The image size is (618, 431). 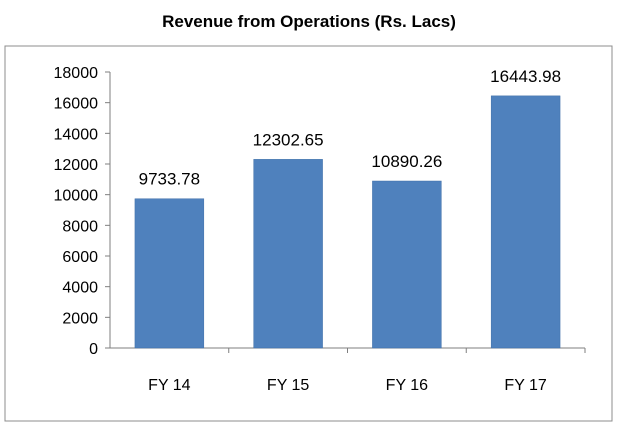 What do you see at coordinates (80, 288) in the screenshot?
I see `y-tick-label: 4000` at bounding box center [80, 288].